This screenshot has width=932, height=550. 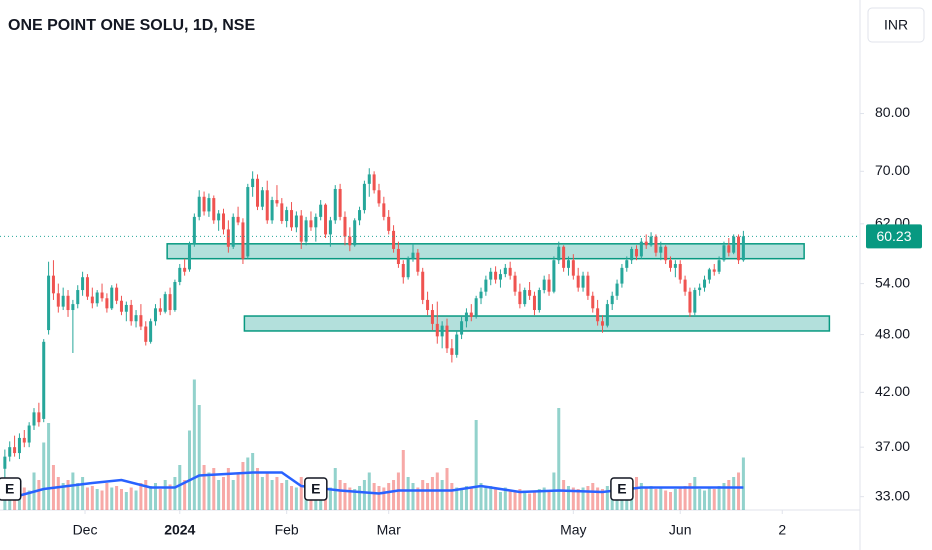 I want to click on y-tick-label: 54.00, so click(x=892, y=282).